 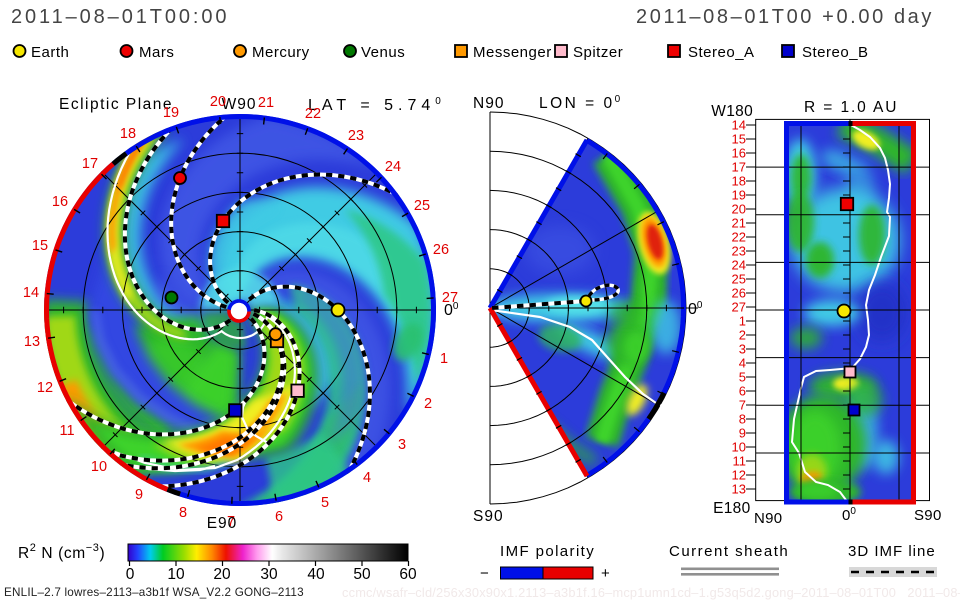 What do you see at coordinates (156, 52) in the screenshot?
I see `svg-text: Mars` at bounding box center [156, 52].